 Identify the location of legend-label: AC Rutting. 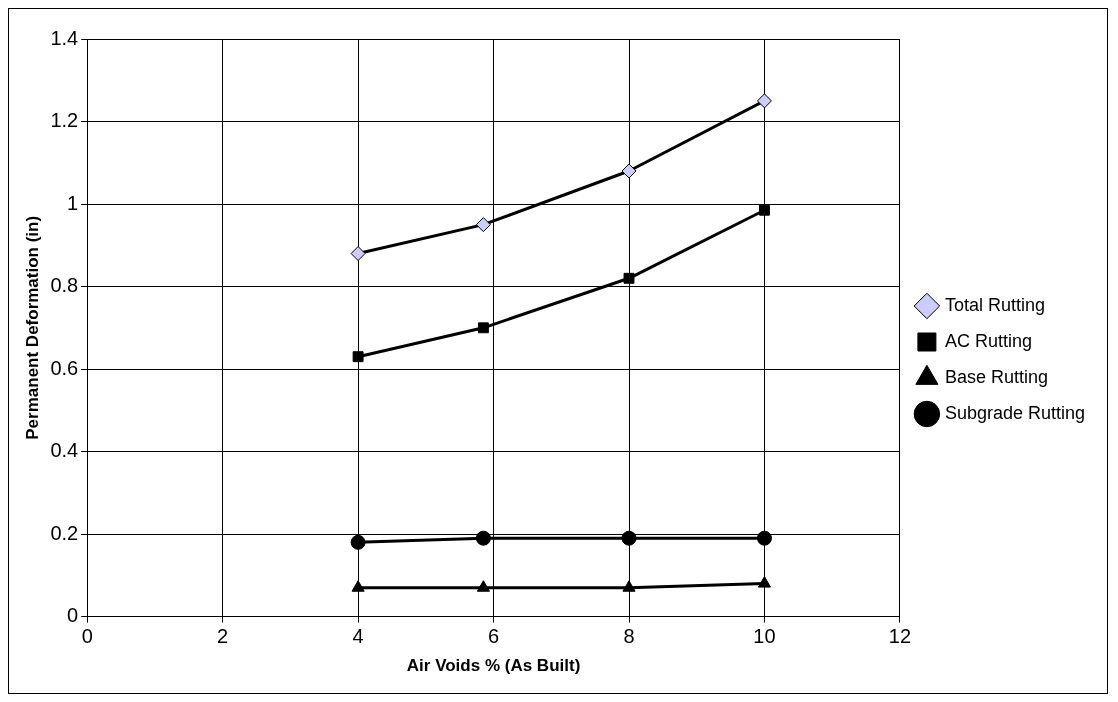
(988, 340).